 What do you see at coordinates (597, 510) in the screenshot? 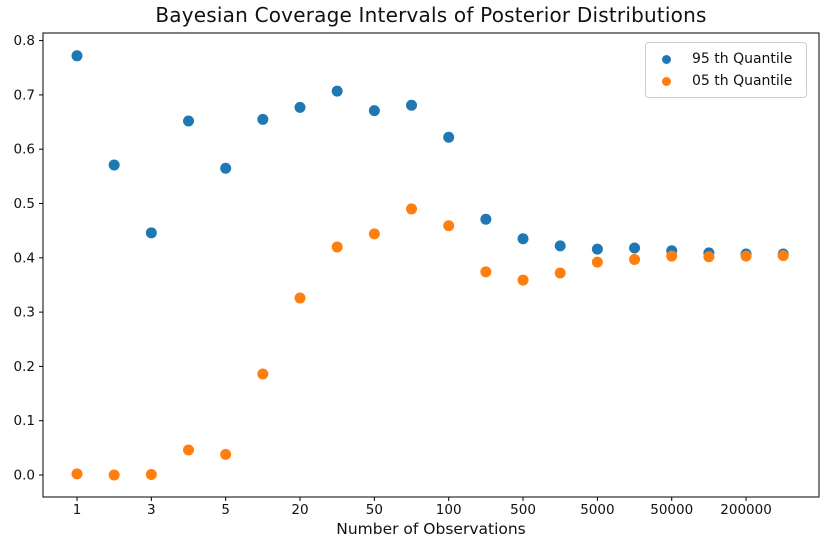
I see `x-tick-label: 5000` at bounding box center [597, 510].